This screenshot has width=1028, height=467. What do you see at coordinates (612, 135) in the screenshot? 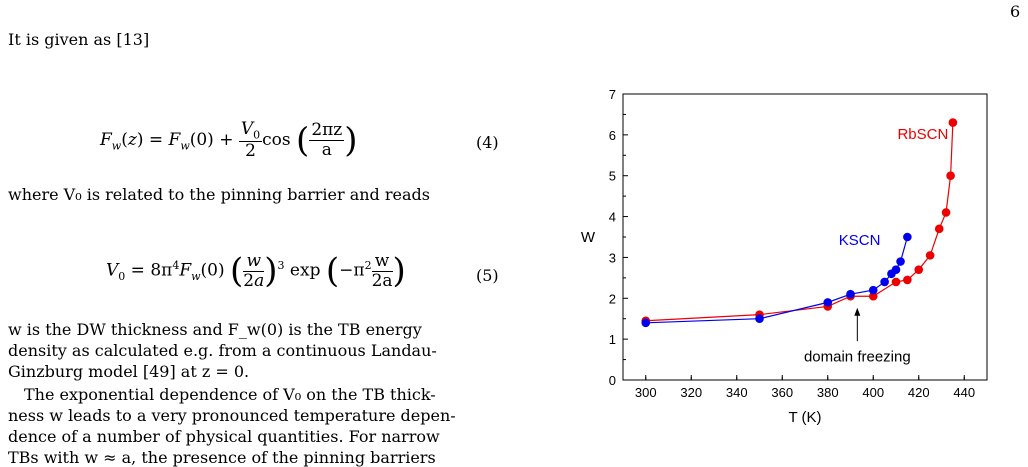
I see `y-tick-label: 6` at bounding box center [612, 135].